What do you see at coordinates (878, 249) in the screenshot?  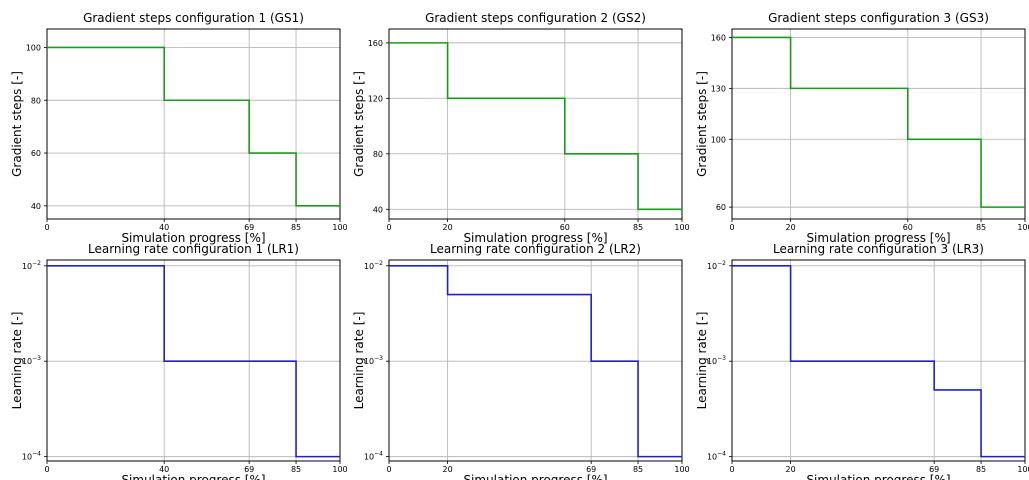 I see `subplot-title: Learning rate configuration 3 (LR3)` at bounding box center [878, 249].